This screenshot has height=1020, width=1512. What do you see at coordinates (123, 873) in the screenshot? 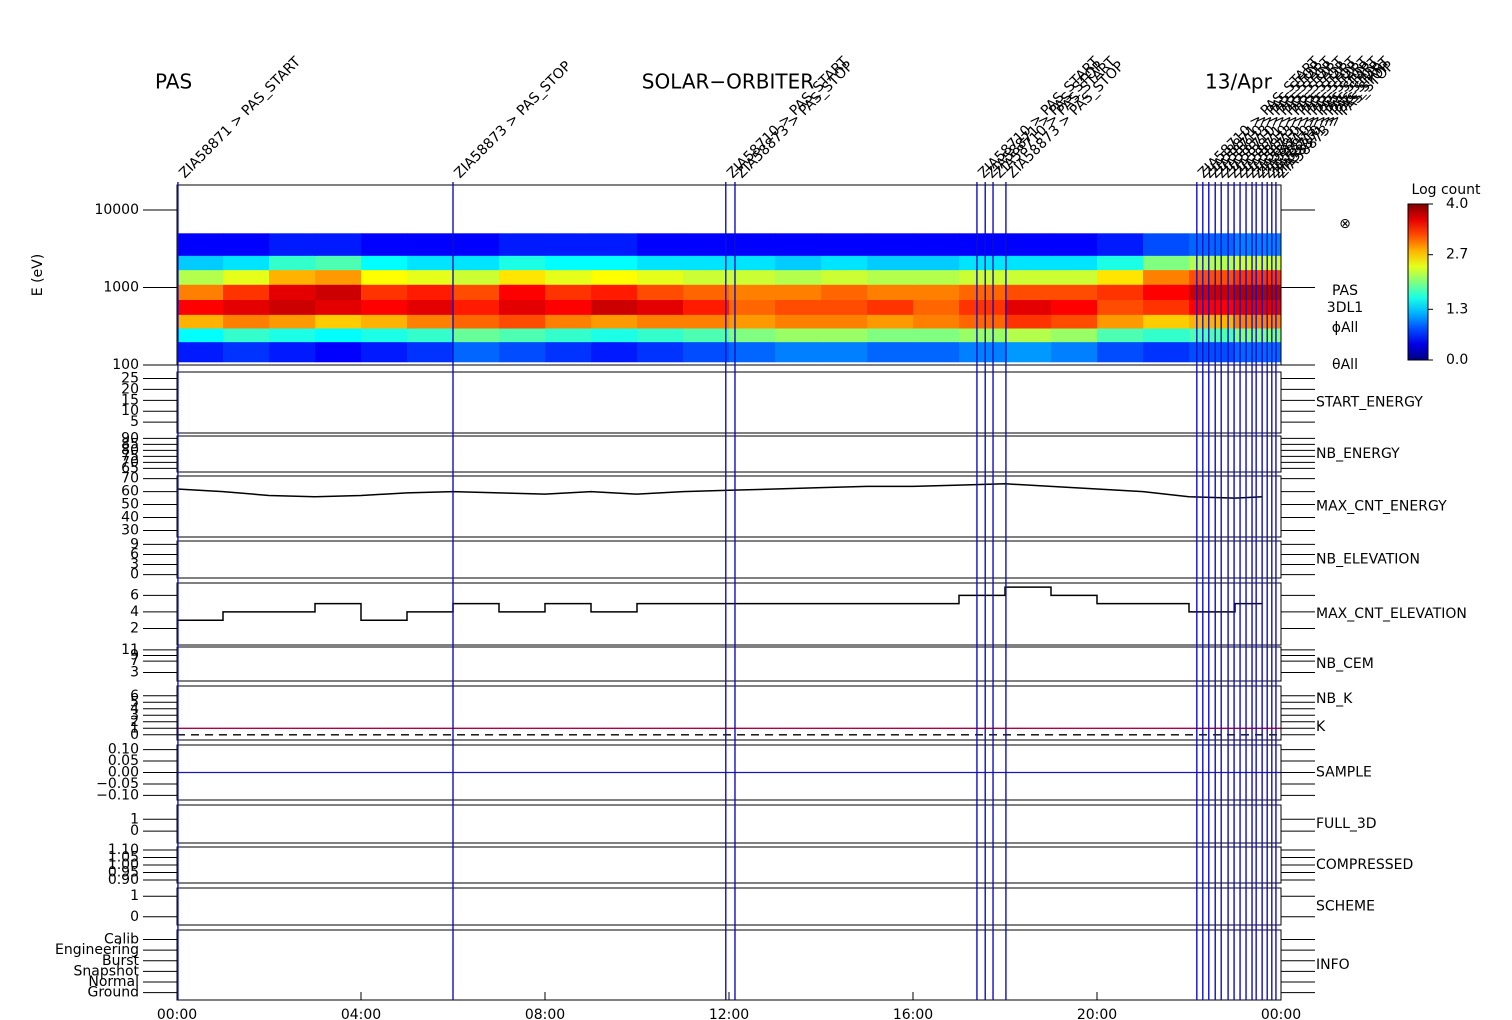
I see `y-tick-label: 0.95` at bounding box center [123, 873].